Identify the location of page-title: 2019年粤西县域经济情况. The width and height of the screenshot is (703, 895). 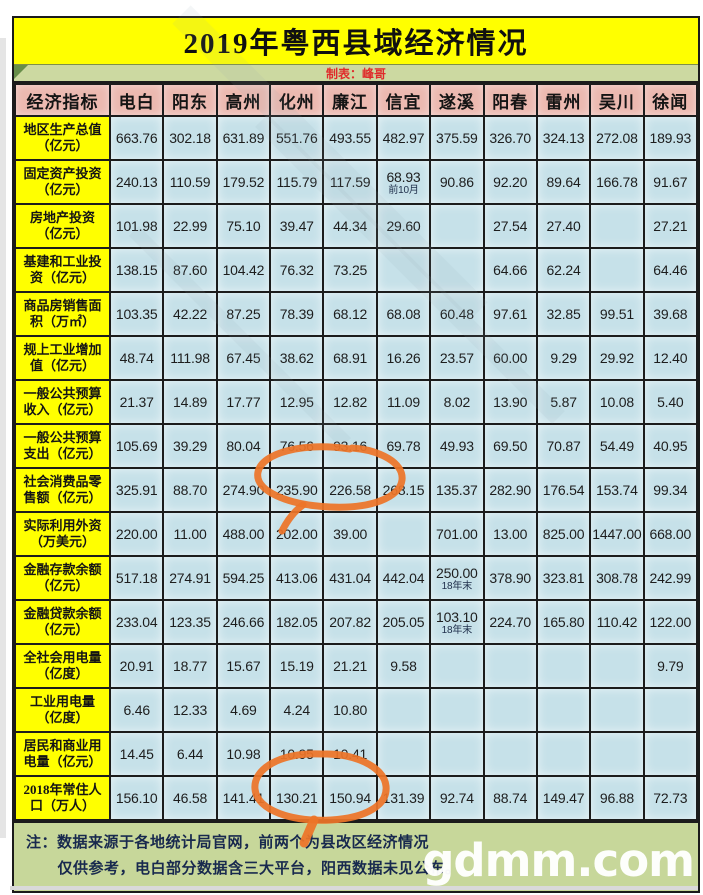
(356, 44).